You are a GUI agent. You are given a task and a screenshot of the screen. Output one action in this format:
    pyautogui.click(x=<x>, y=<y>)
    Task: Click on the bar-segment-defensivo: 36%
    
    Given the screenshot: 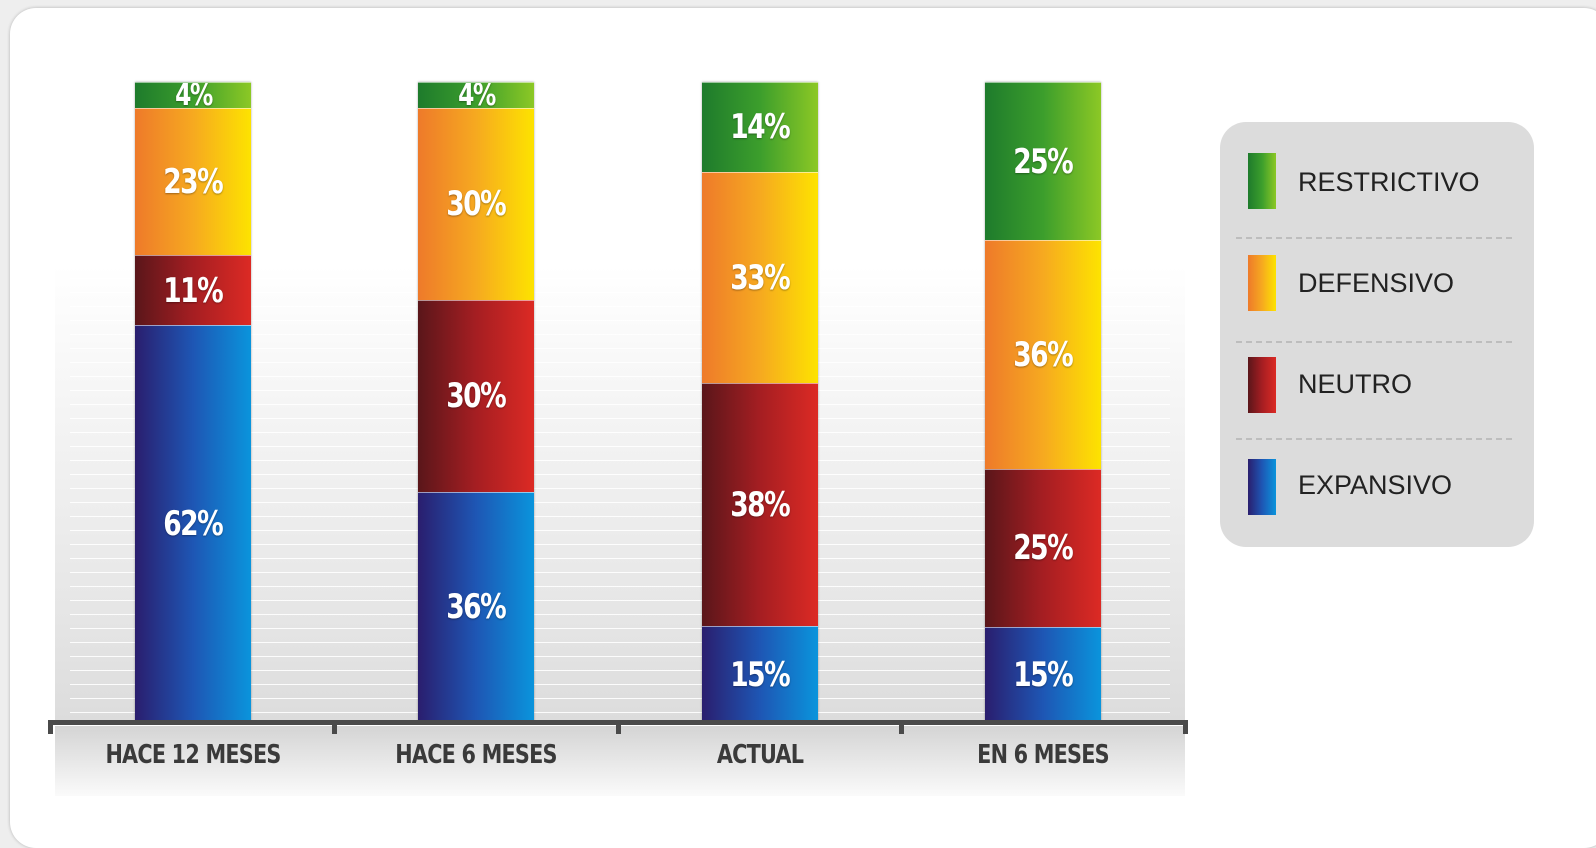 What is the action you would take?
    pyautogui.click(x=1043, y=354)
    